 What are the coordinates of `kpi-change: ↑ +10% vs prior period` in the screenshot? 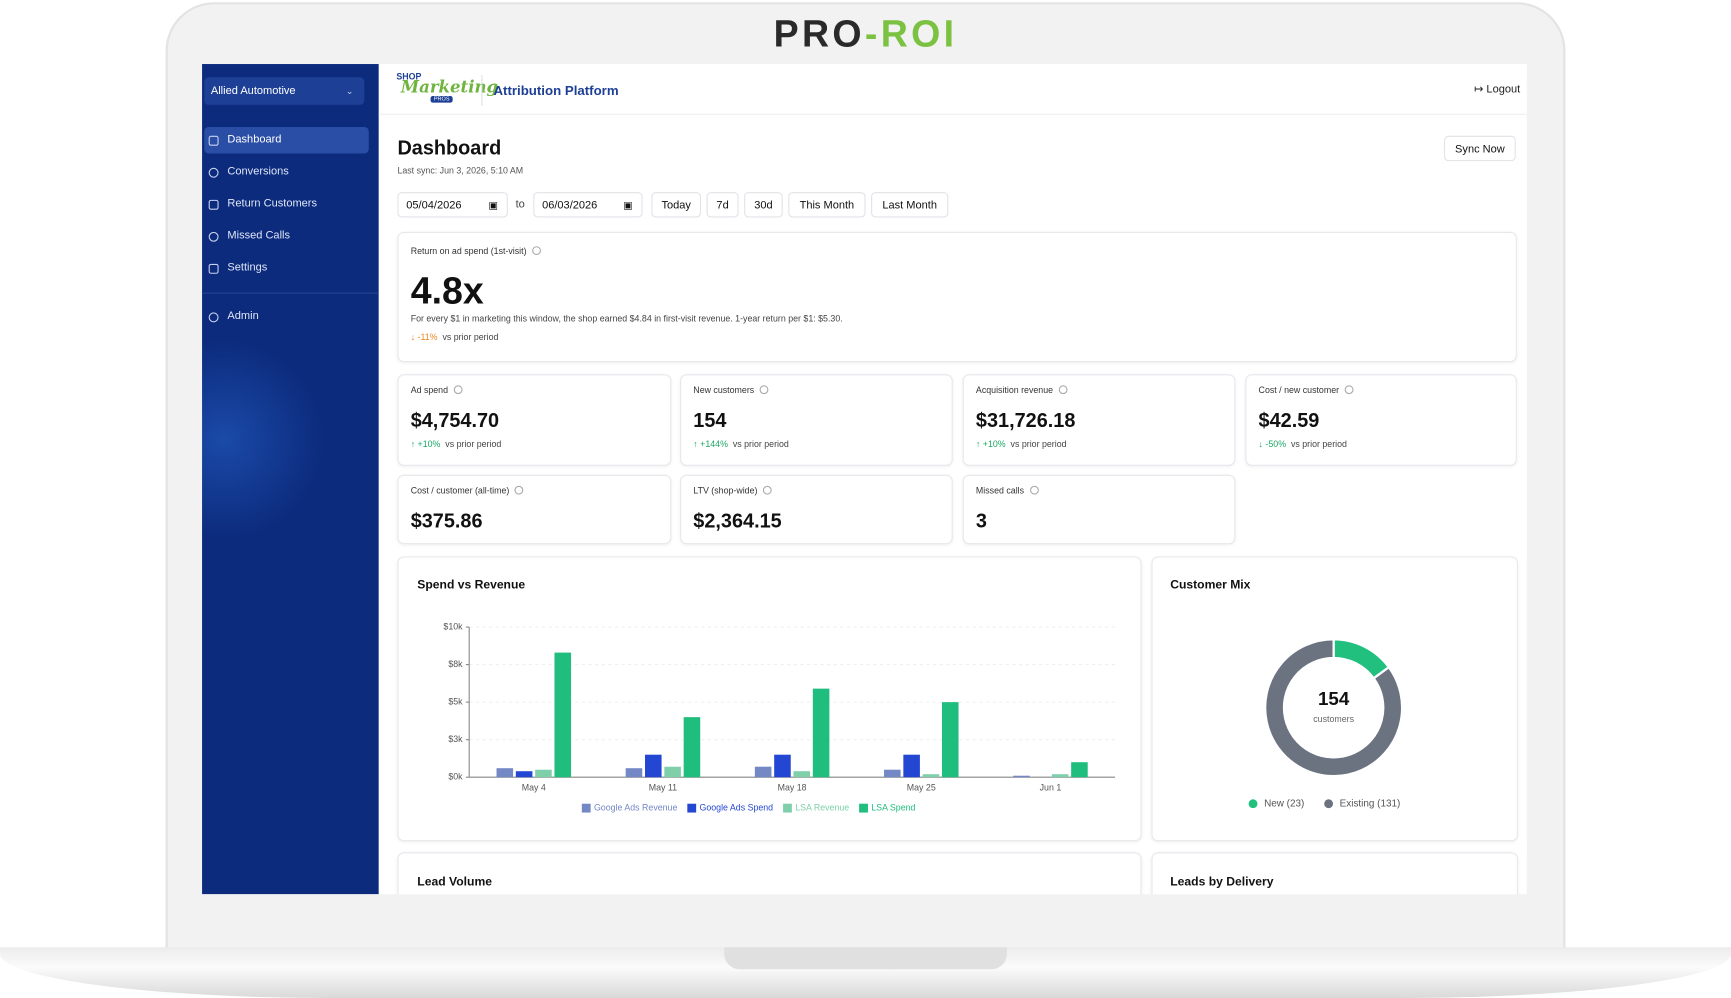 It's located at (456, 444).